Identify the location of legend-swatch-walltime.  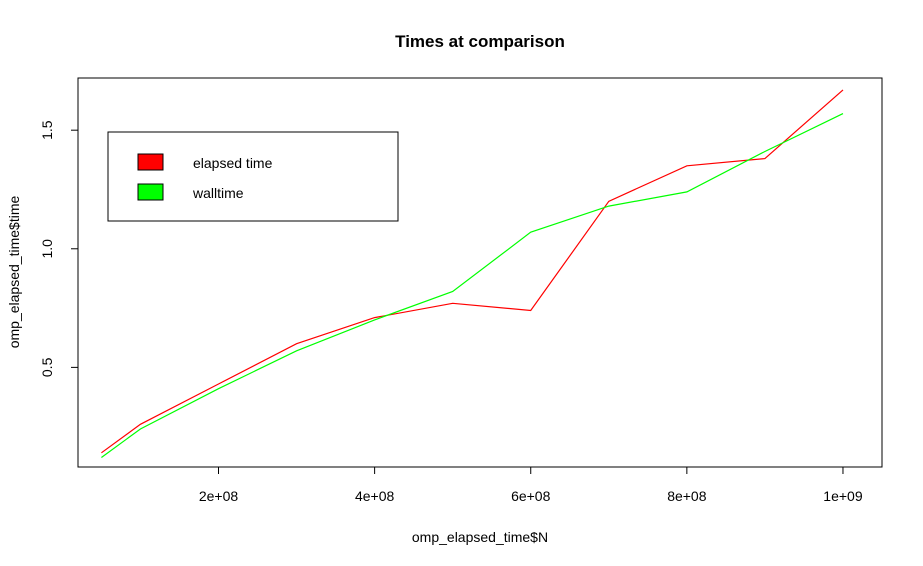
(150, 192).